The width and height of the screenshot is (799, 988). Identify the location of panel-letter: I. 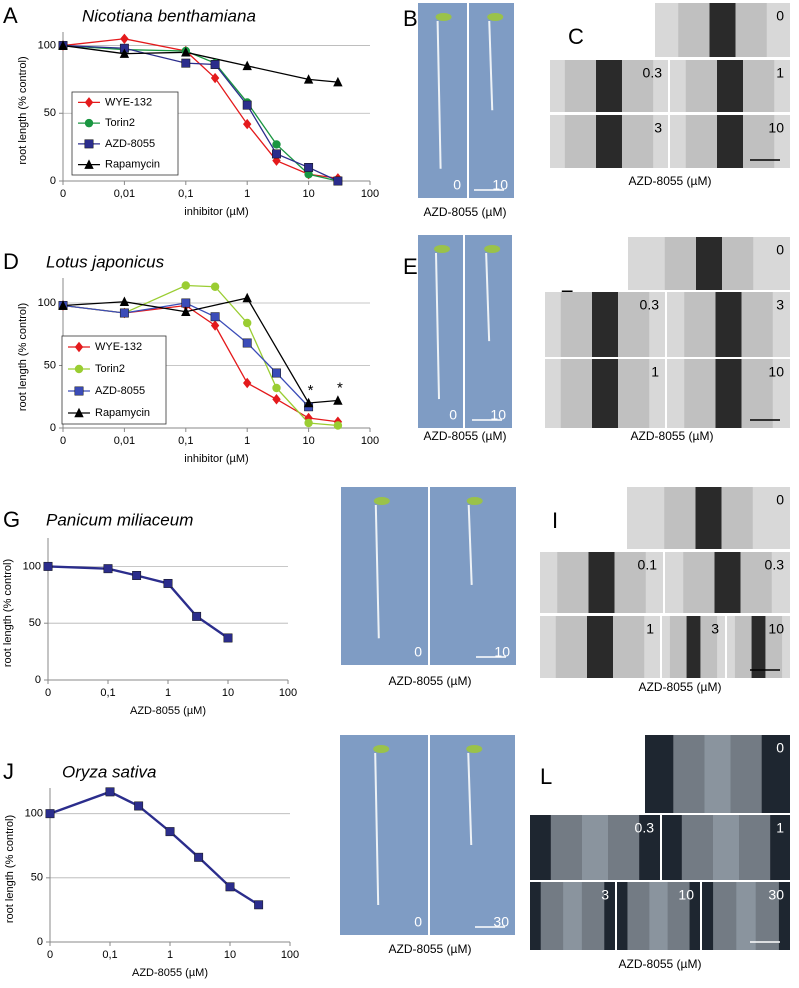
(555, 520).